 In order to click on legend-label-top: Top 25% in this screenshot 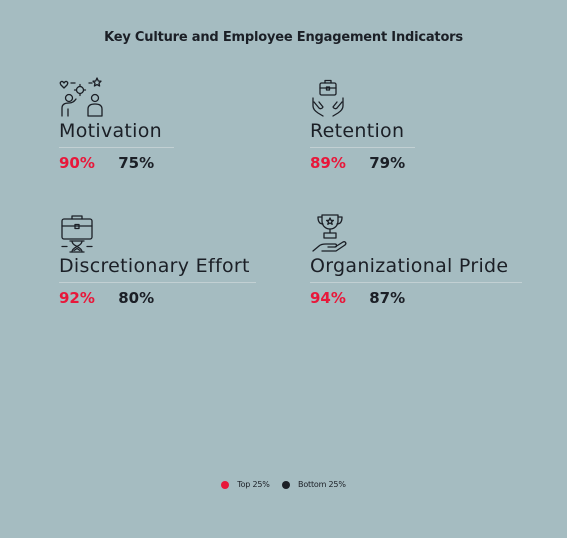, I will do `click(253, 484)`.